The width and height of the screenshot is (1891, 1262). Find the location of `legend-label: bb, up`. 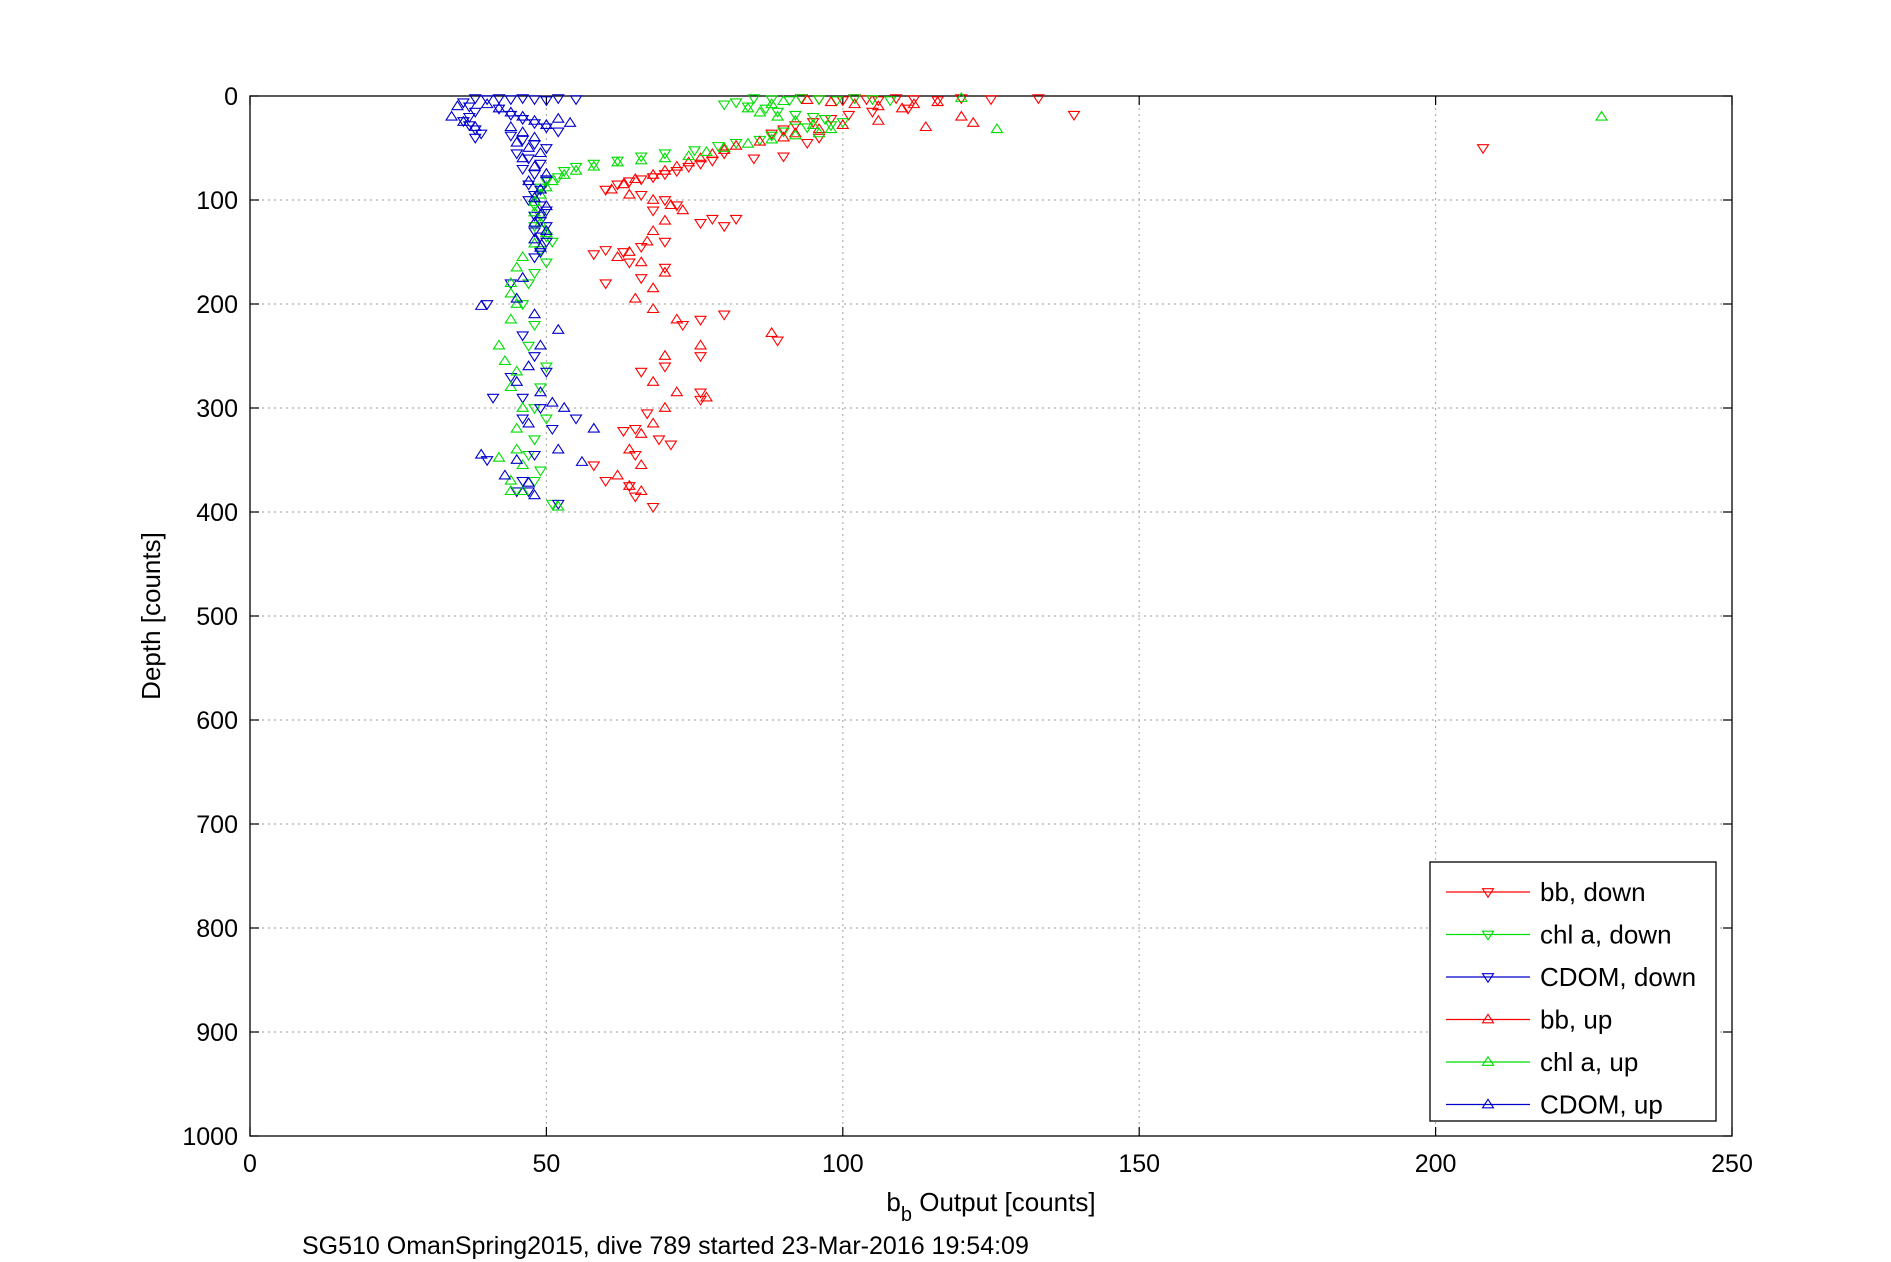

legend-label: bb, up is located at coordinates (1576, 1020).